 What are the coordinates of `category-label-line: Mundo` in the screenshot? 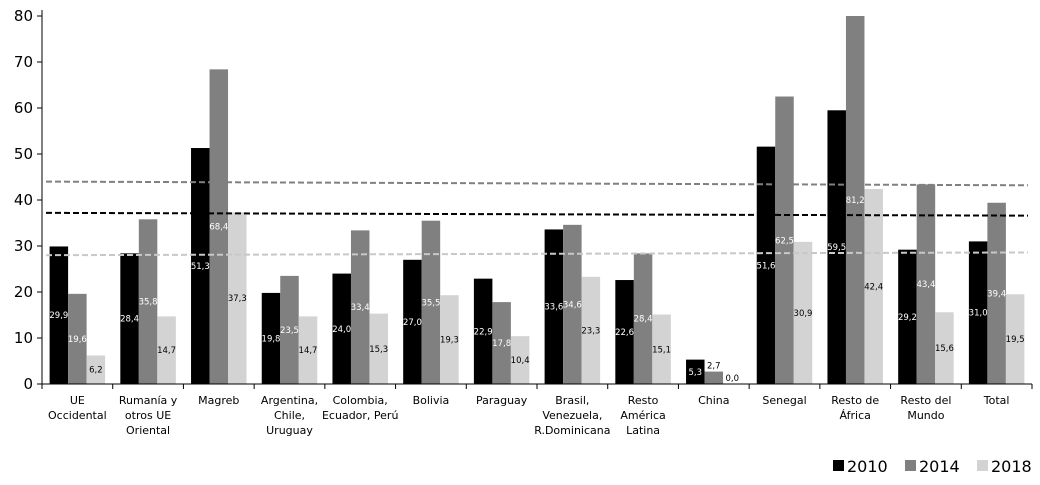 It's located at (925, 415).